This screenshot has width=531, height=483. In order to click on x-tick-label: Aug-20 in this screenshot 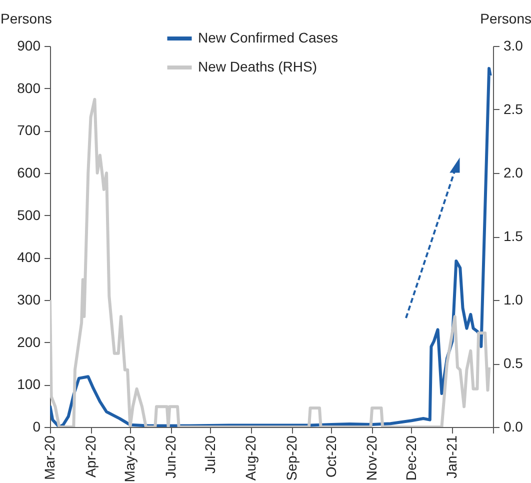, I will do `click(250, 458)`.